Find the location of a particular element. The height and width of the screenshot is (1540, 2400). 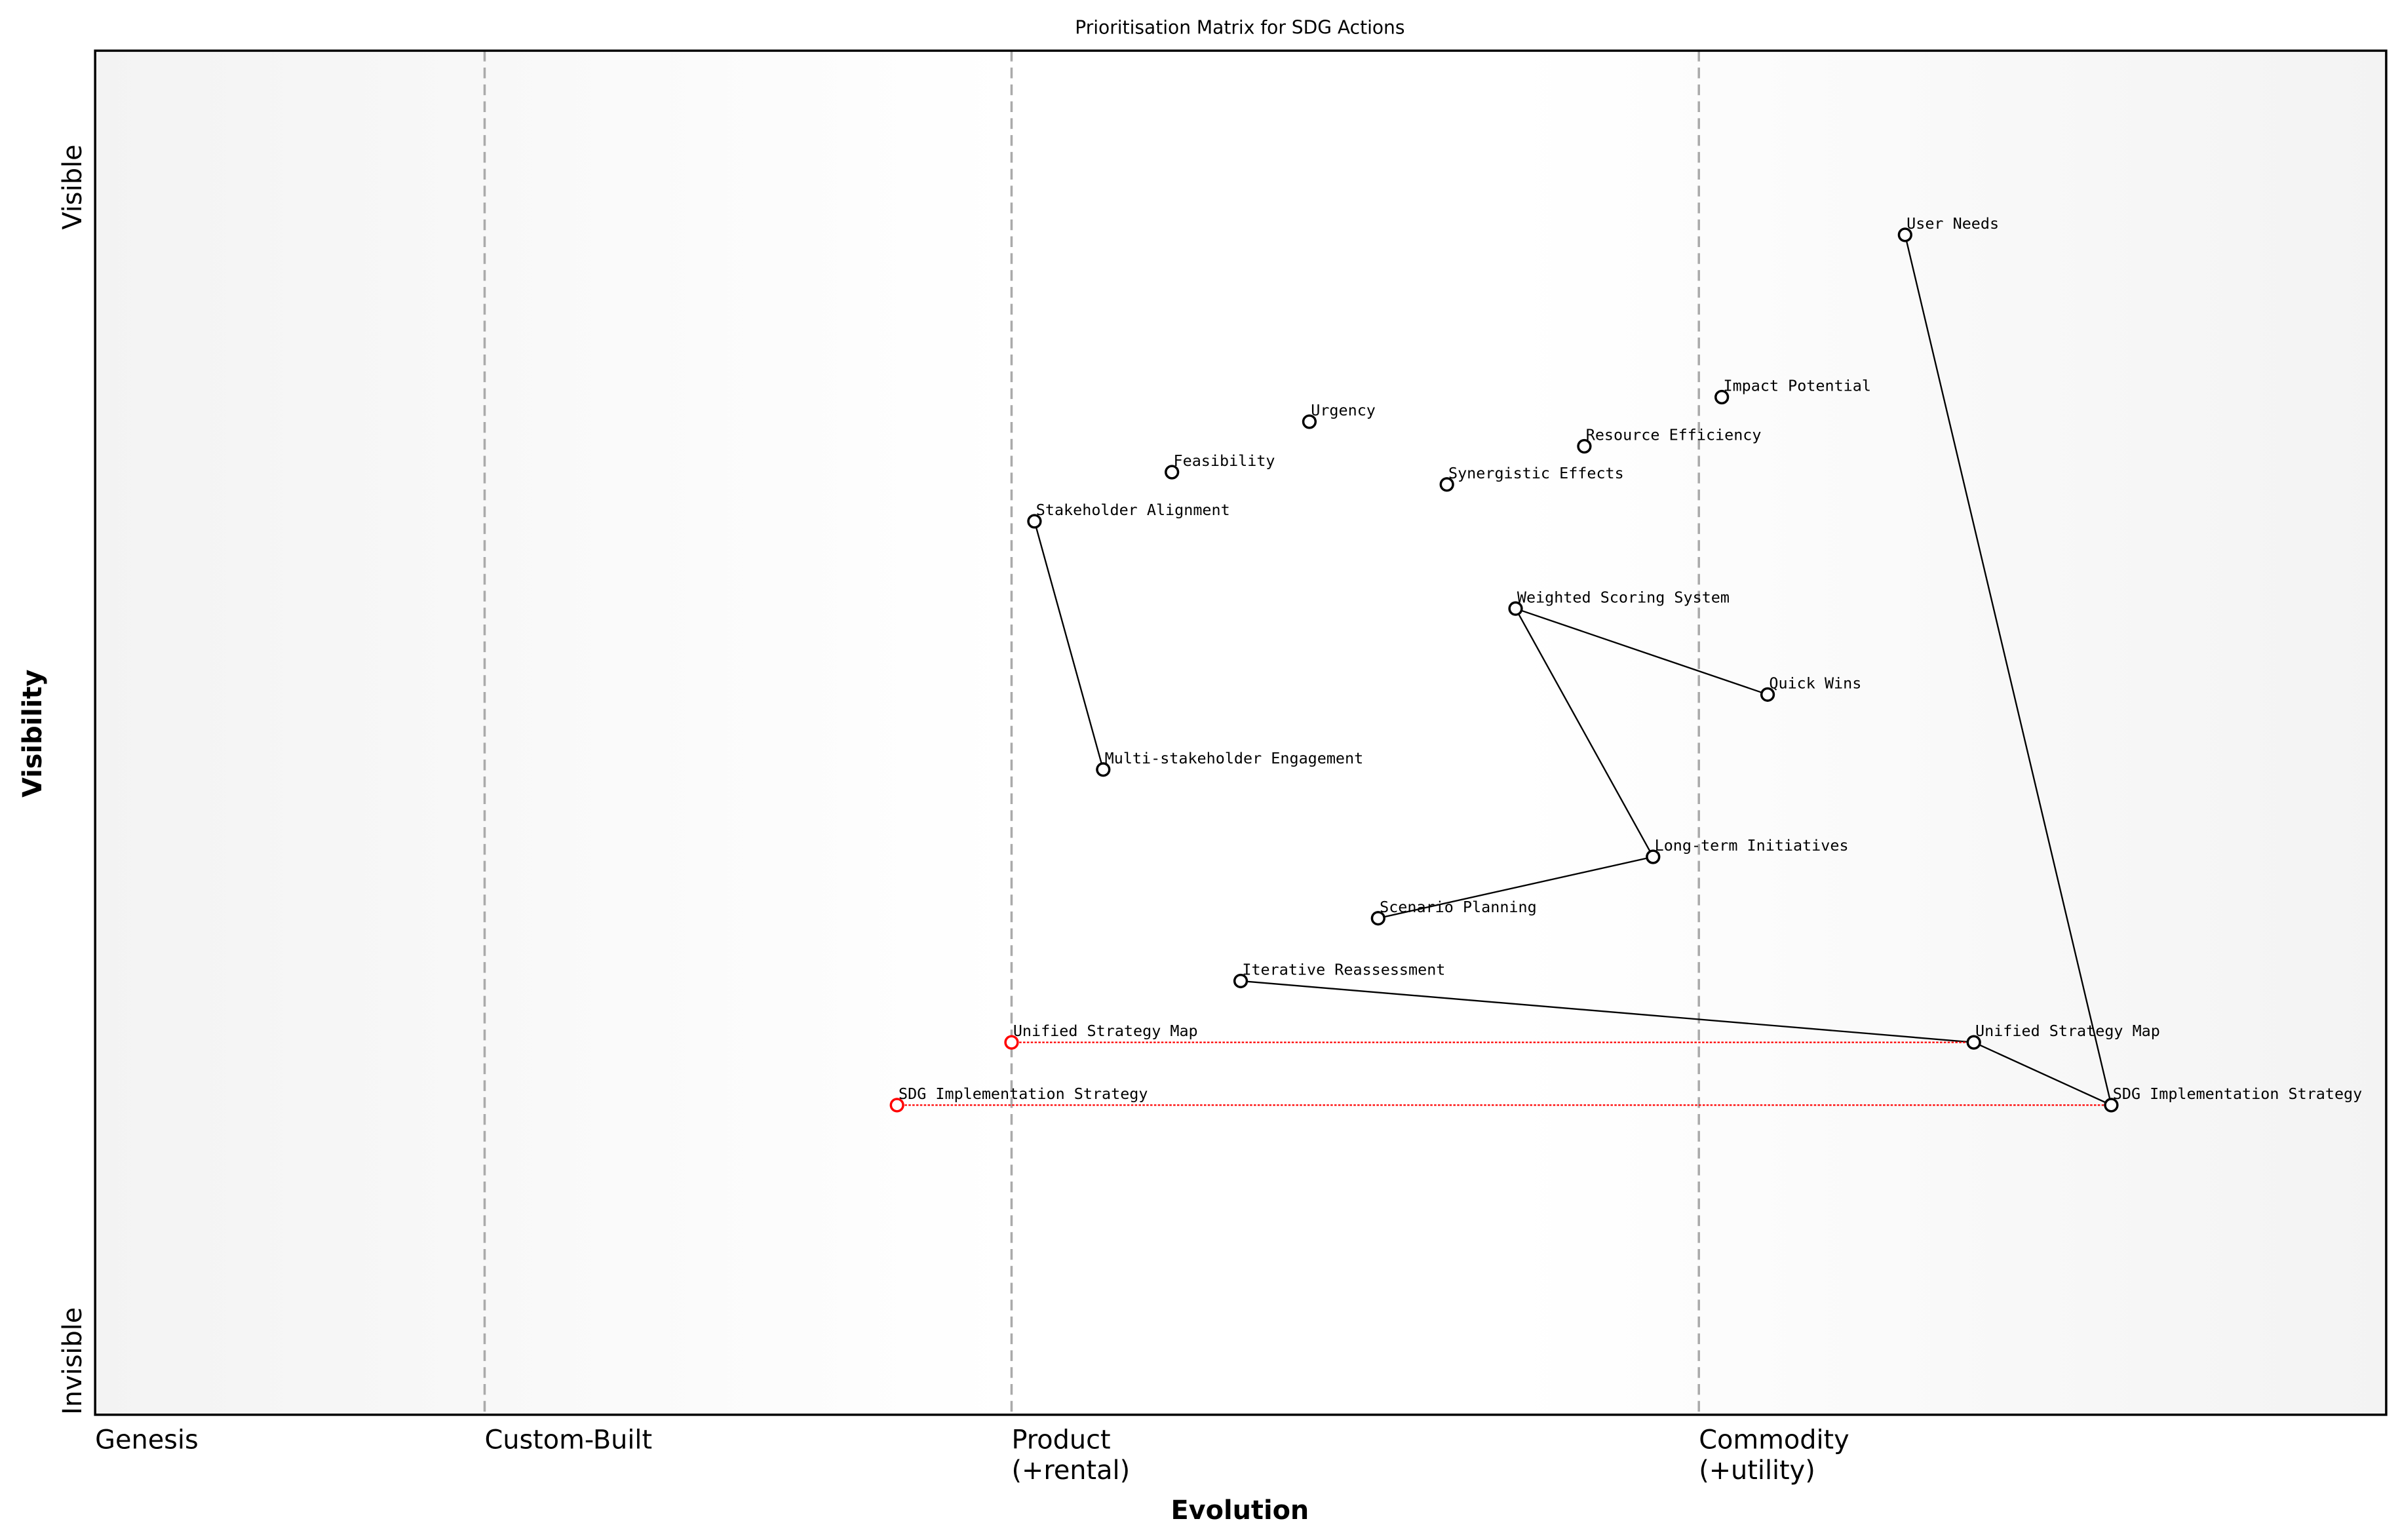

component-label: Long-term Initiatives is located at coordinates (1752, 845).